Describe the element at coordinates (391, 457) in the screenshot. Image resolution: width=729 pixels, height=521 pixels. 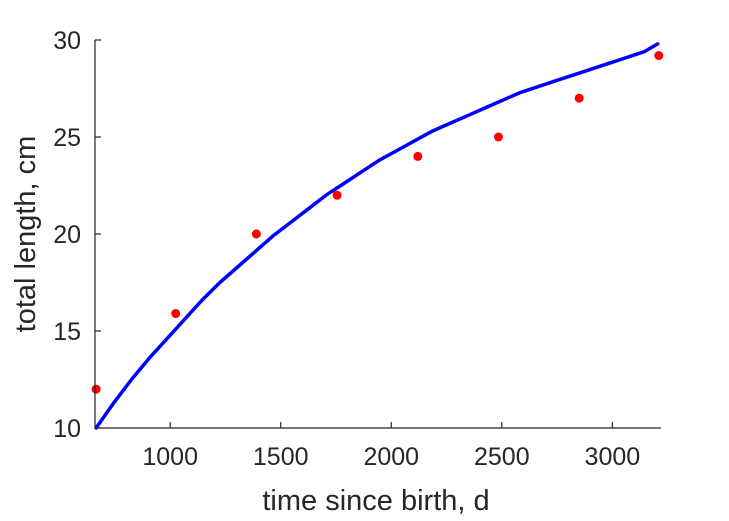
I see `x-tick-label: 2000` at that location.